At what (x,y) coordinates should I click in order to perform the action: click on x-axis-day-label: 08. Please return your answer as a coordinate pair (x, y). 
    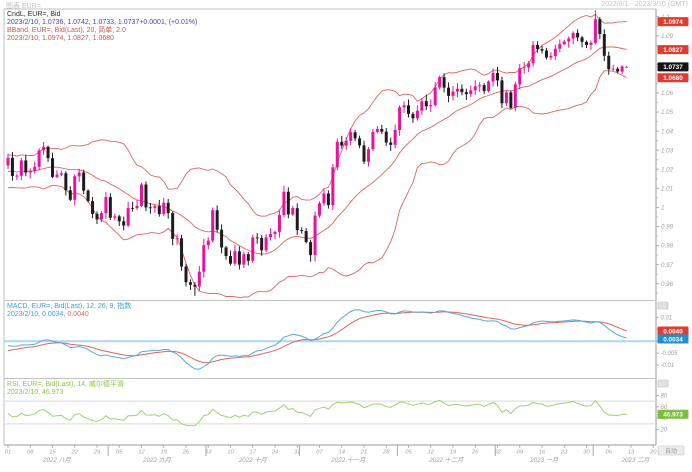
    Looking at the image, I should click on (30, 453).